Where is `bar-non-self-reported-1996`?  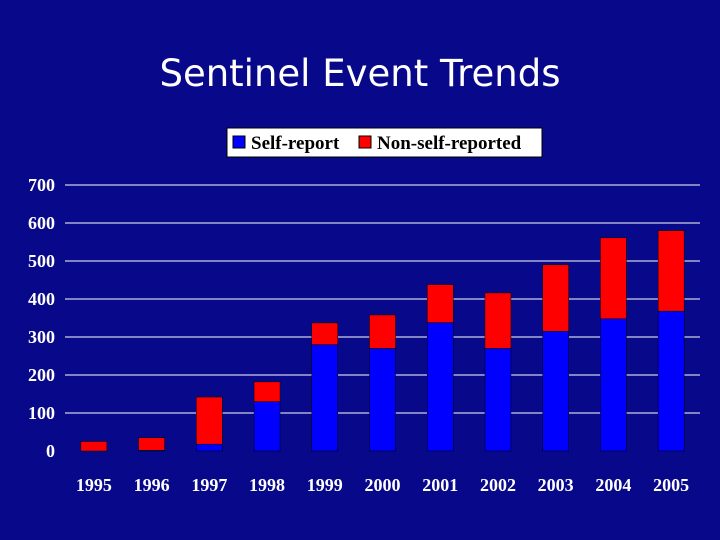
bar-non-self-reported-1996 is located at coordinates (151, 444).